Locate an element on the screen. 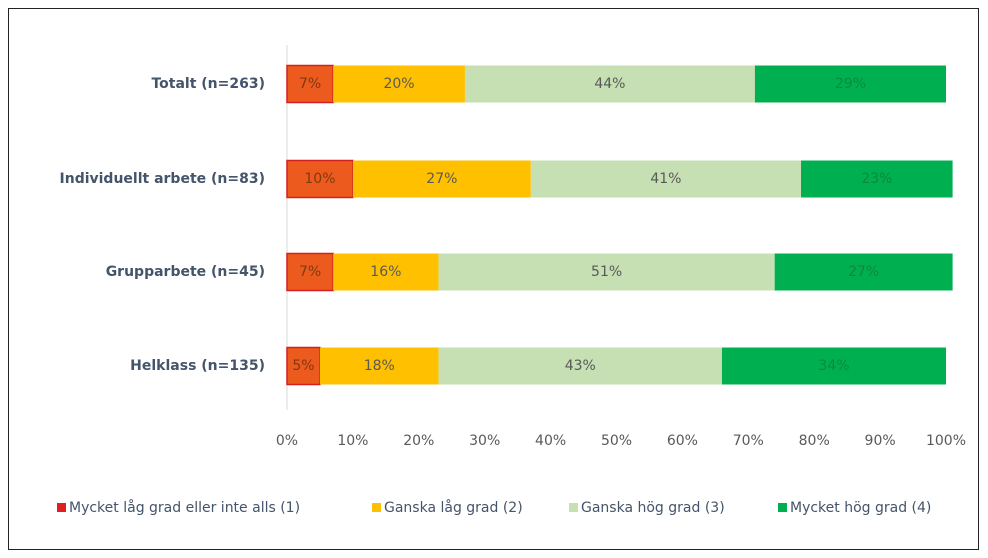 This screenshot has height=558, width=988. x-tick-label: 90% is located at coordinates (880, 441).